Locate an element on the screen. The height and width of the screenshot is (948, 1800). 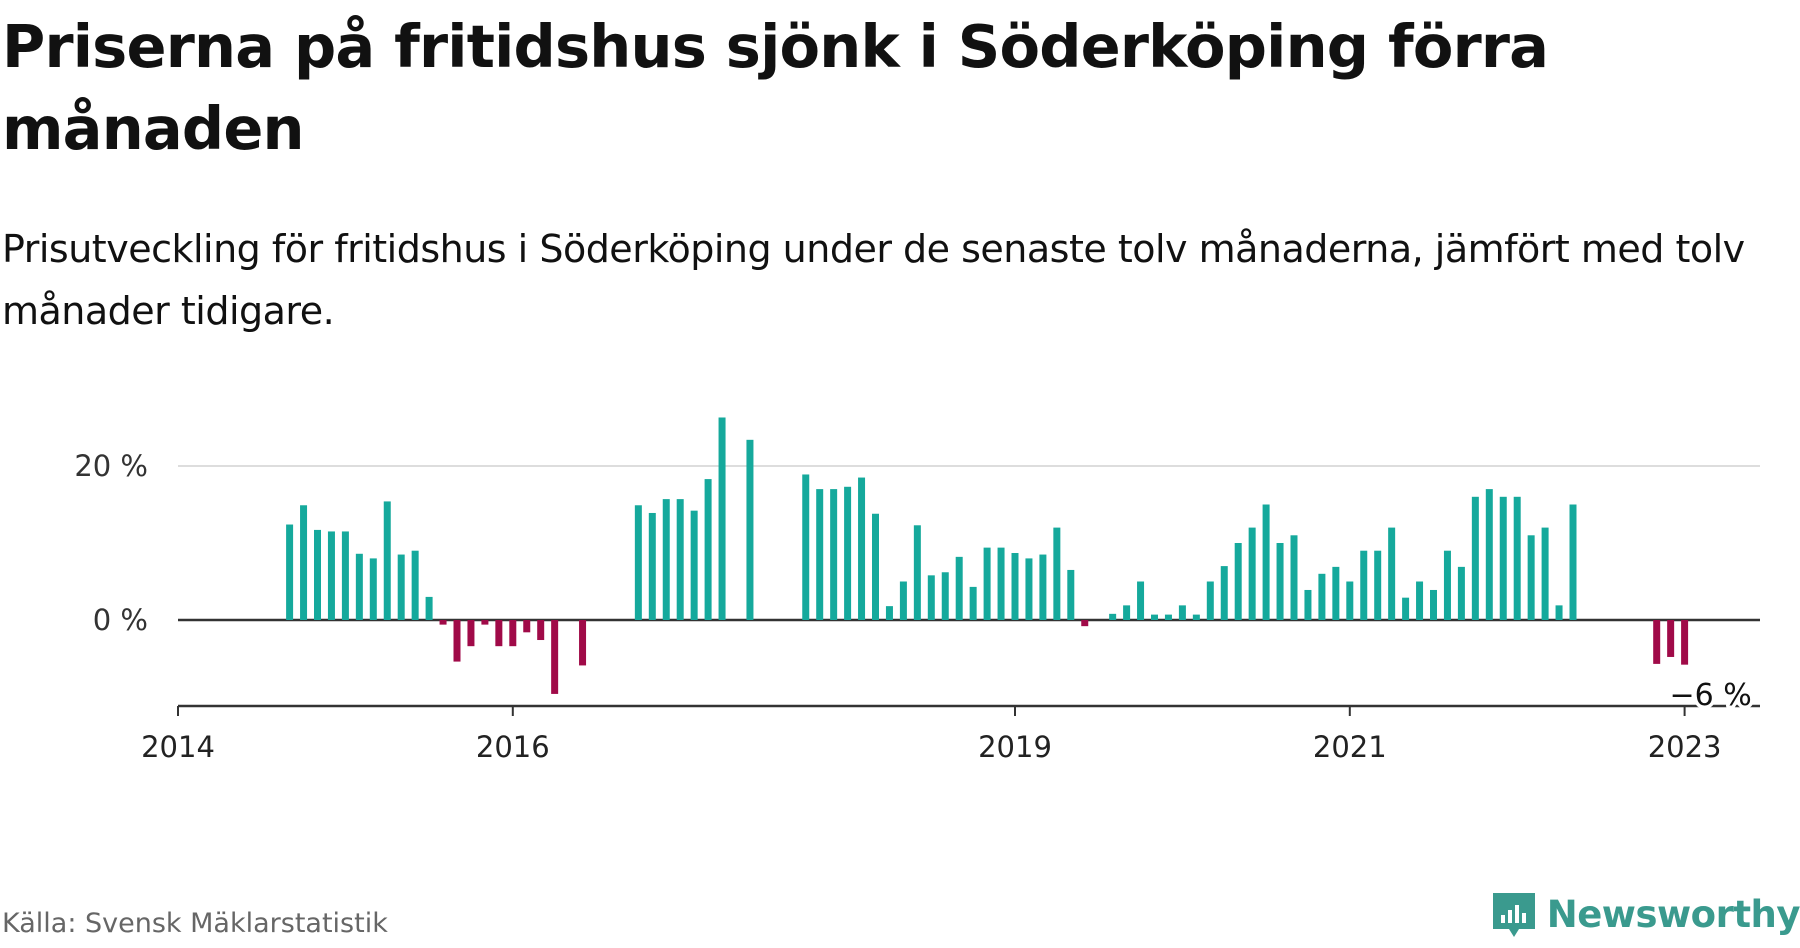
x-tick-label: 2016 is located at coordinates (513, 747).